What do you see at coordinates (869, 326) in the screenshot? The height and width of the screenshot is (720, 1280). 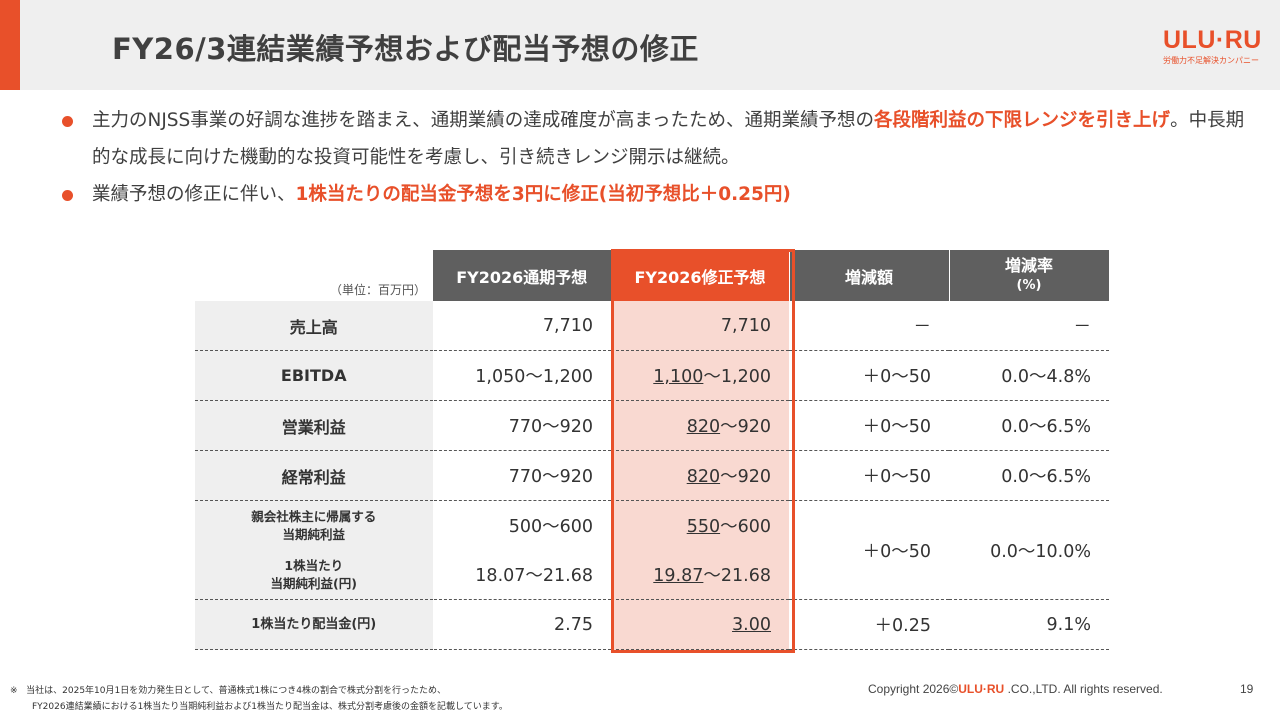 I see `diff-value: －` at bounding box center [869, 326].